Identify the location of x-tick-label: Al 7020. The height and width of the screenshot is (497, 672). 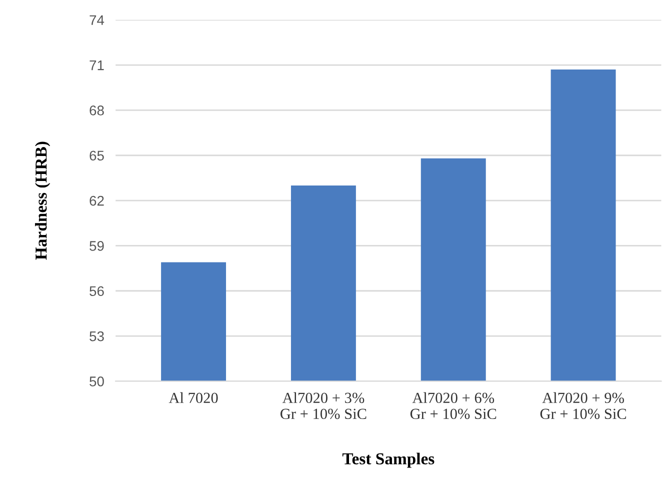
(193, 398).